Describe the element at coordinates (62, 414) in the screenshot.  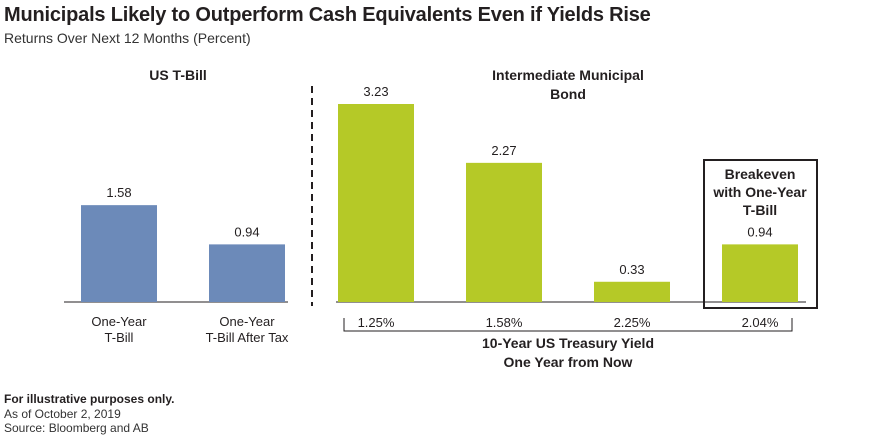
I see `as-of-date: As of October 2, 2019` at that location.